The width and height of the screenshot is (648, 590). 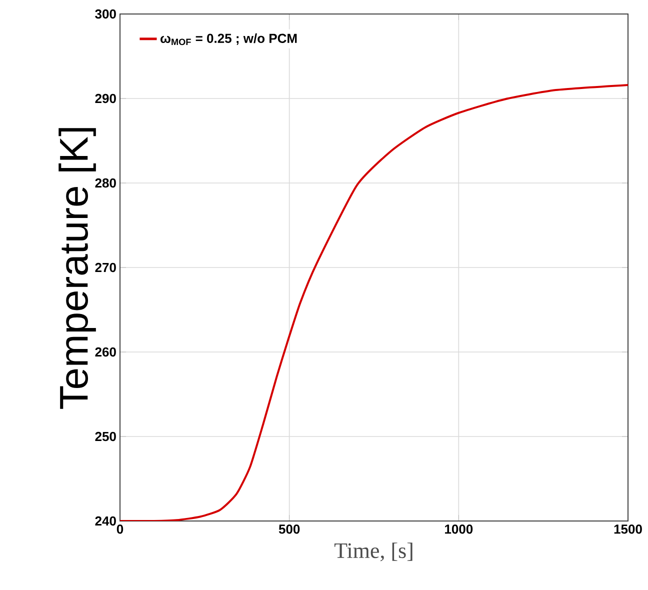 I want to click on x-tick-label: 1000, so click(x=459, y=529).